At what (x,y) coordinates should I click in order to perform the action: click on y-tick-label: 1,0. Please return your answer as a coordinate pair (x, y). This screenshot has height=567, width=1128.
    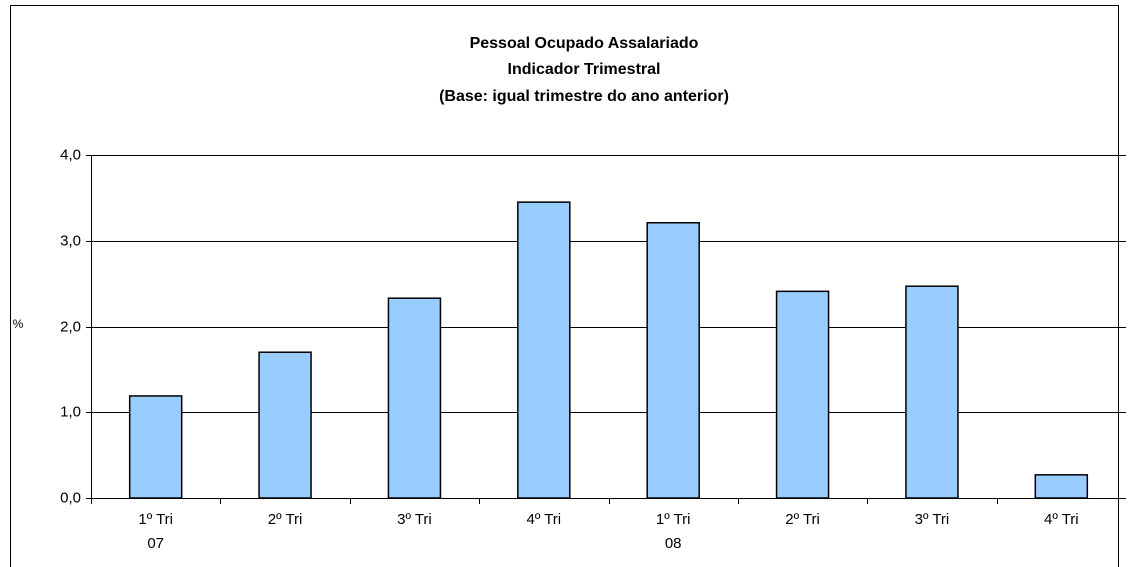
    Looking at the image, I should click on (70, 411).